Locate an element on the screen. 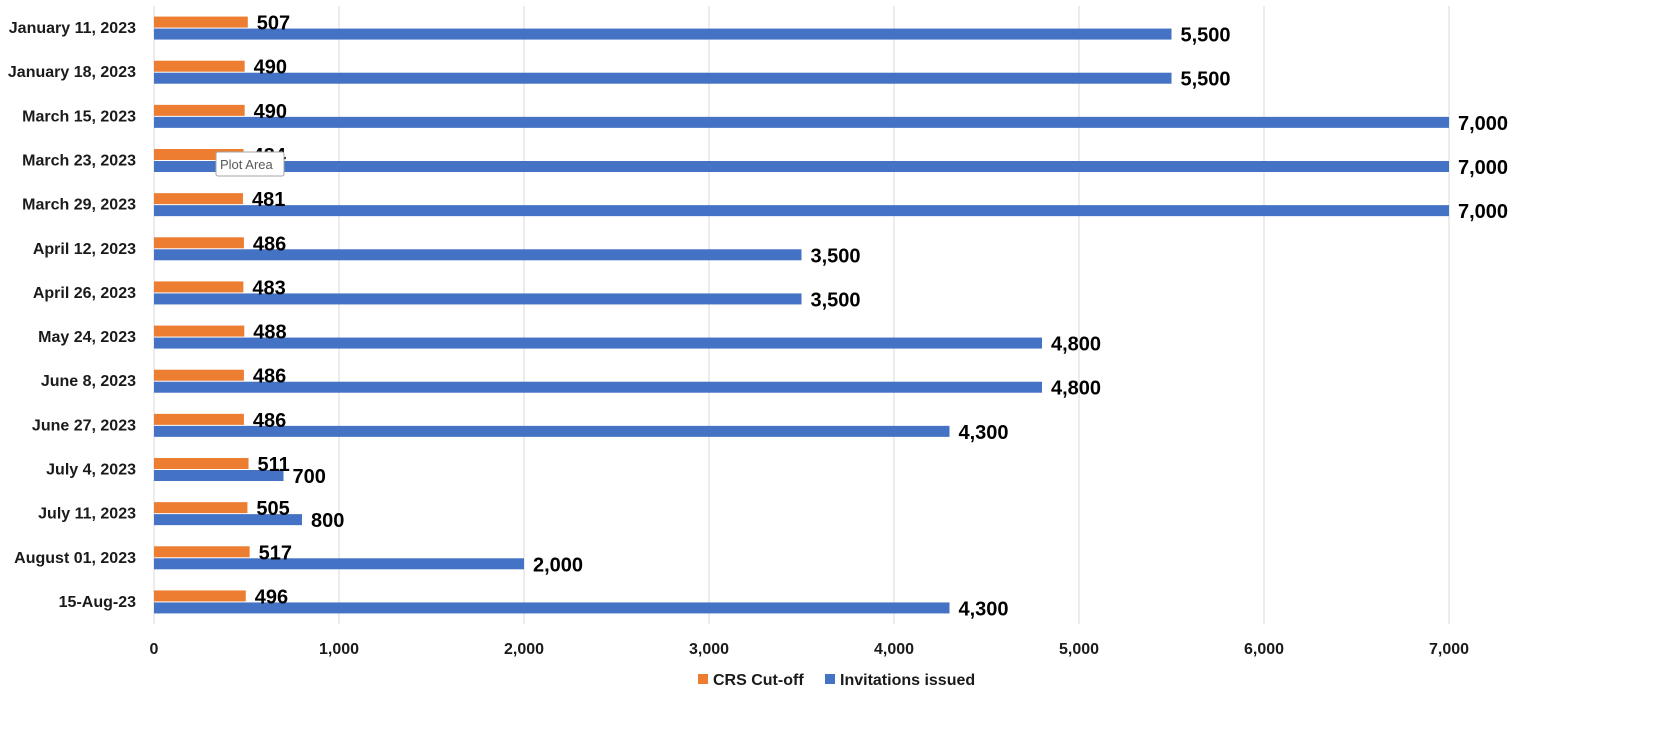  x-tick-label: 6,000 is located at coordinates (1264, 649).